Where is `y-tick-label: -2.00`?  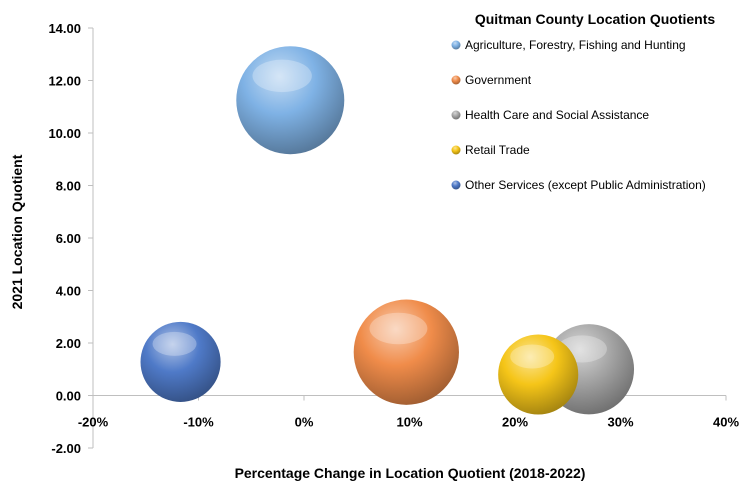 y-tick-label: -2.00 is located at coordinates (66, 448).